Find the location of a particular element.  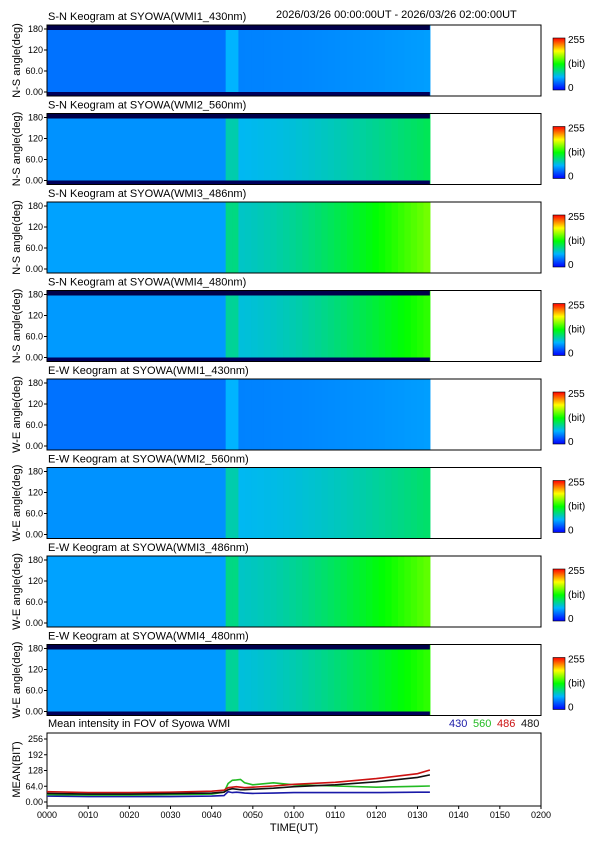

colorbar-unit-label: (bit) is located at coordinates (576, 64).